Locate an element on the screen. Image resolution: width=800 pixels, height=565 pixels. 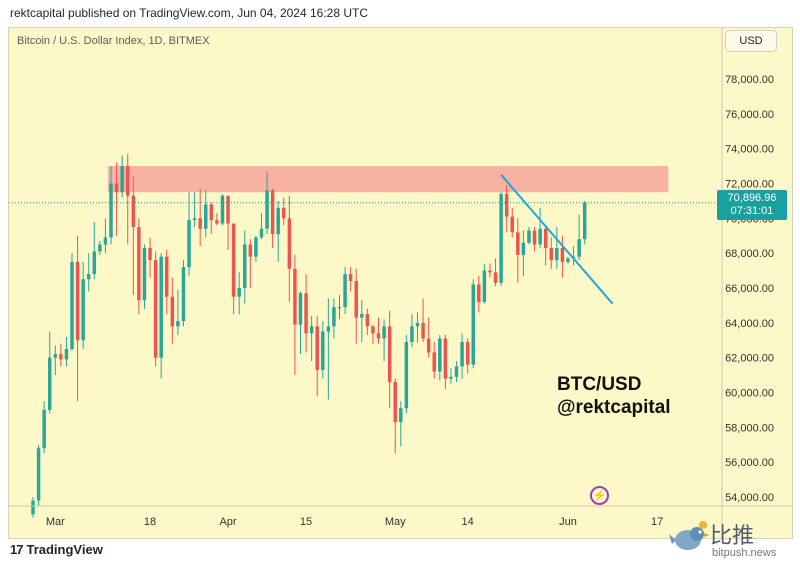
bitpush-watermark: 比推 bitpush.news is located at coordinates (732, 540).